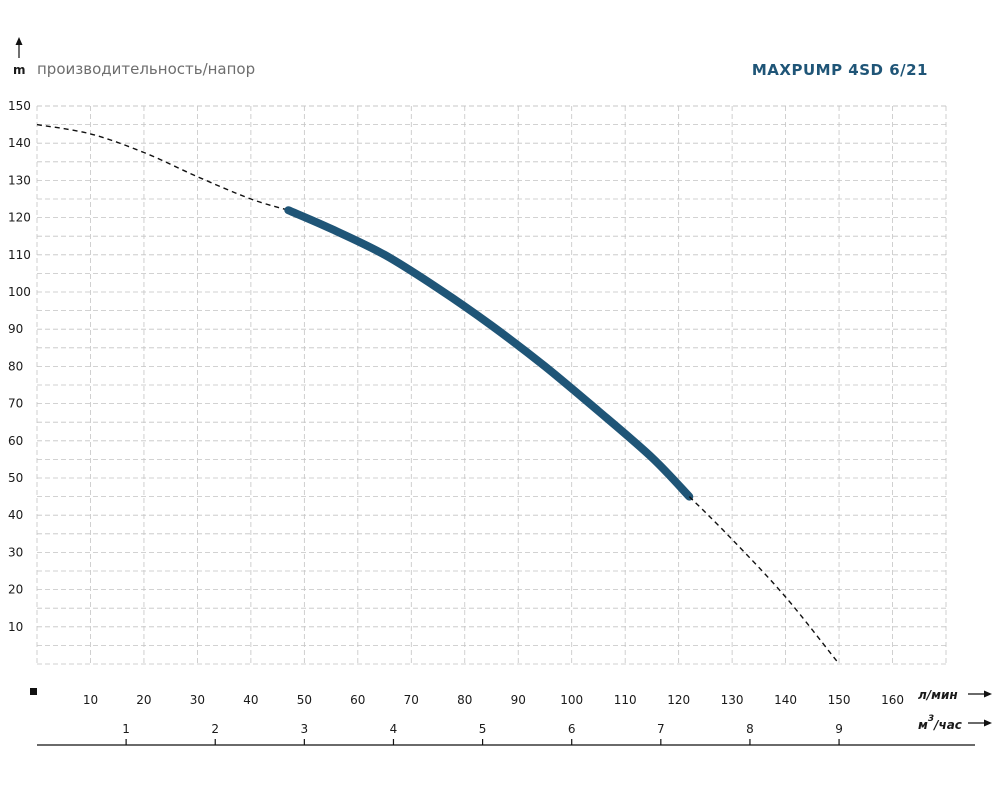 This screenshot has width=1000, height=800. What do you see at coordinates (305, 729) in the screenshot?
I see `x2-tick-label: 3` at bounding box center [305, 729].